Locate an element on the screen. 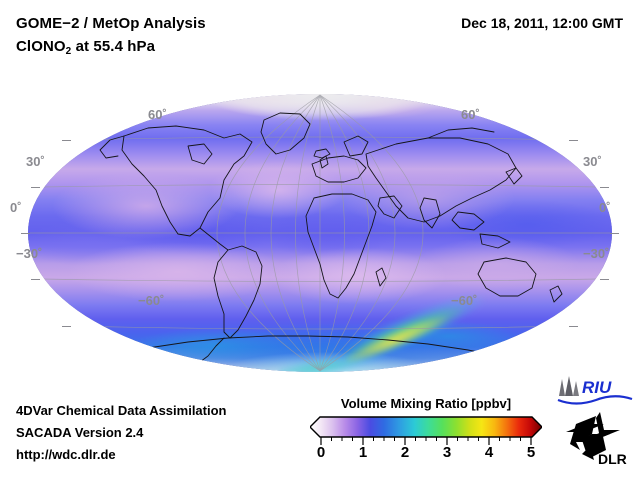 This screenshot has height=480, width=640. instrument-title: GOME−2 / MetOp Analysis is located at coordinates (111, 23).